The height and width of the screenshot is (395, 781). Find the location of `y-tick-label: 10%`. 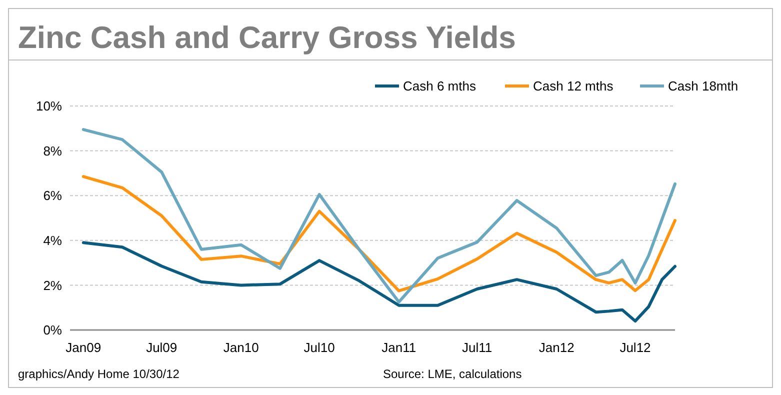

y-tick-label: 10% is located at coordinates (49, 106).